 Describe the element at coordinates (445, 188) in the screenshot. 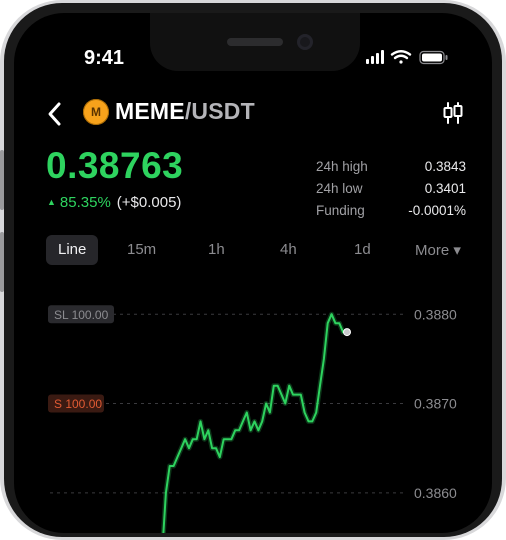

I see `stat-value: 0.3401` at that location.